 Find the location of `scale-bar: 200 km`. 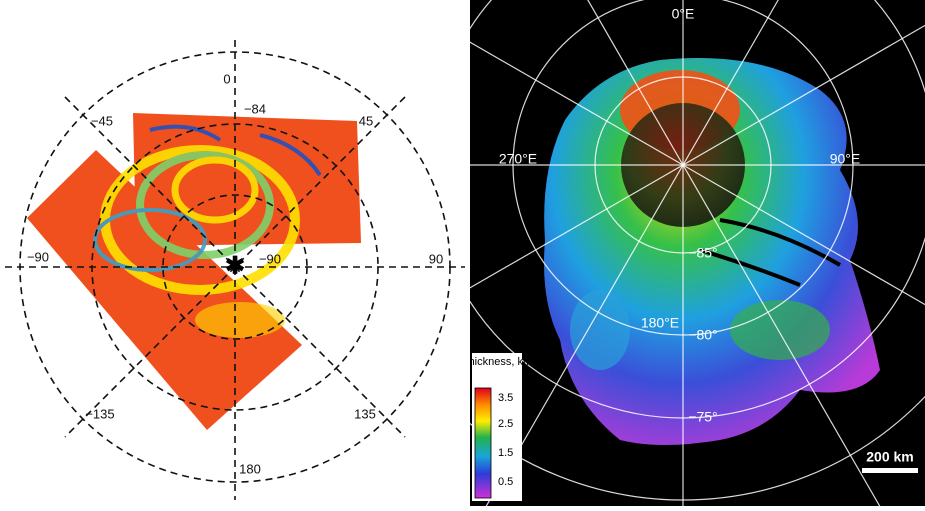

scale-bar: 200 km is located at coordinates (890, 461).